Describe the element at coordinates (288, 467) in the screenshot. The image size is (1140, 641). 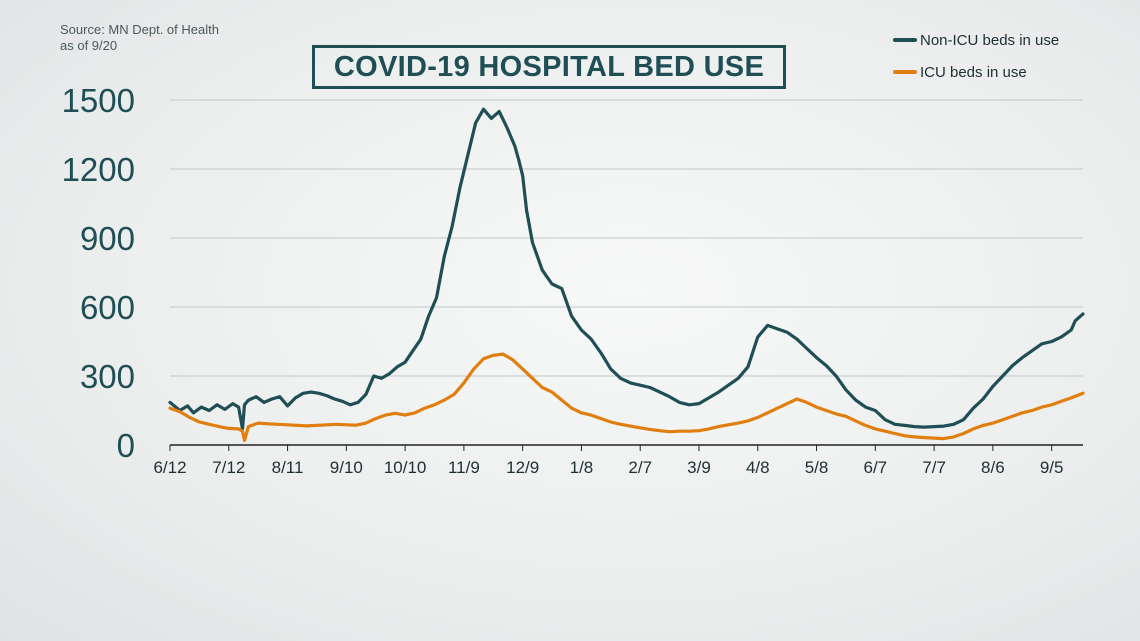
I see `x-tick-label: 8/11` at that location.